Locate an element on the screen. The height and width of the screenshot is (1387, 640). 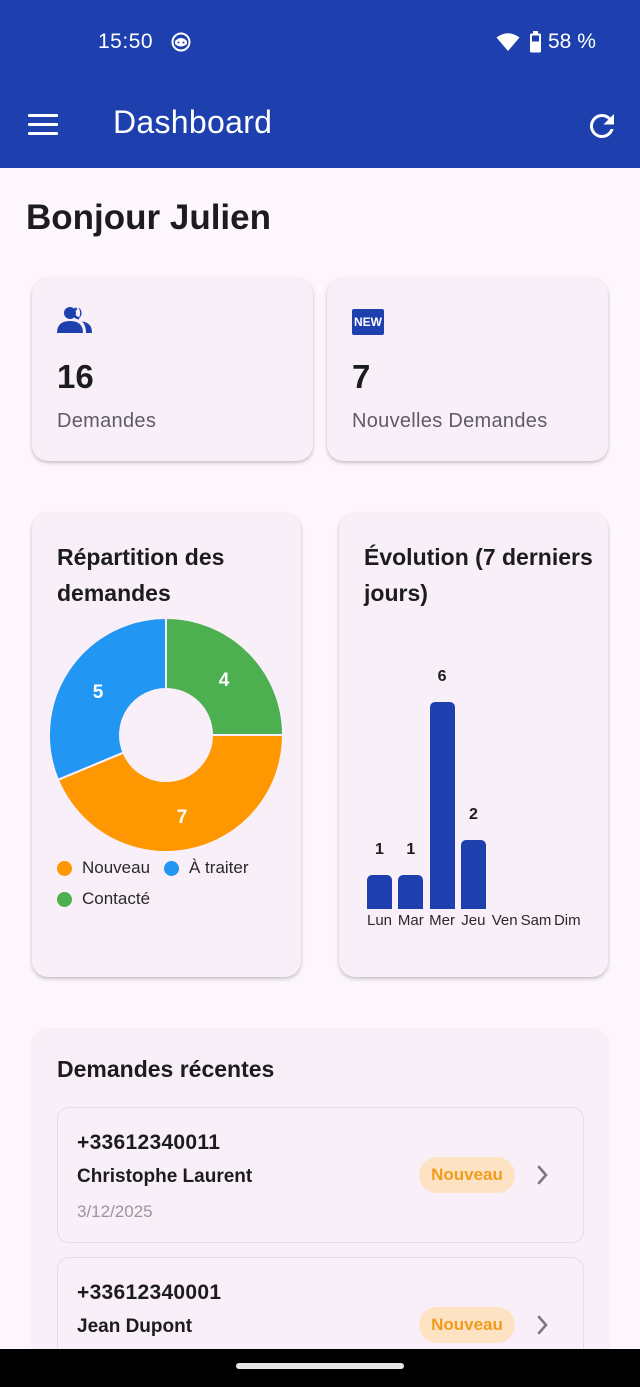
donut-slice-contacte is located at coordinates (225, 676).